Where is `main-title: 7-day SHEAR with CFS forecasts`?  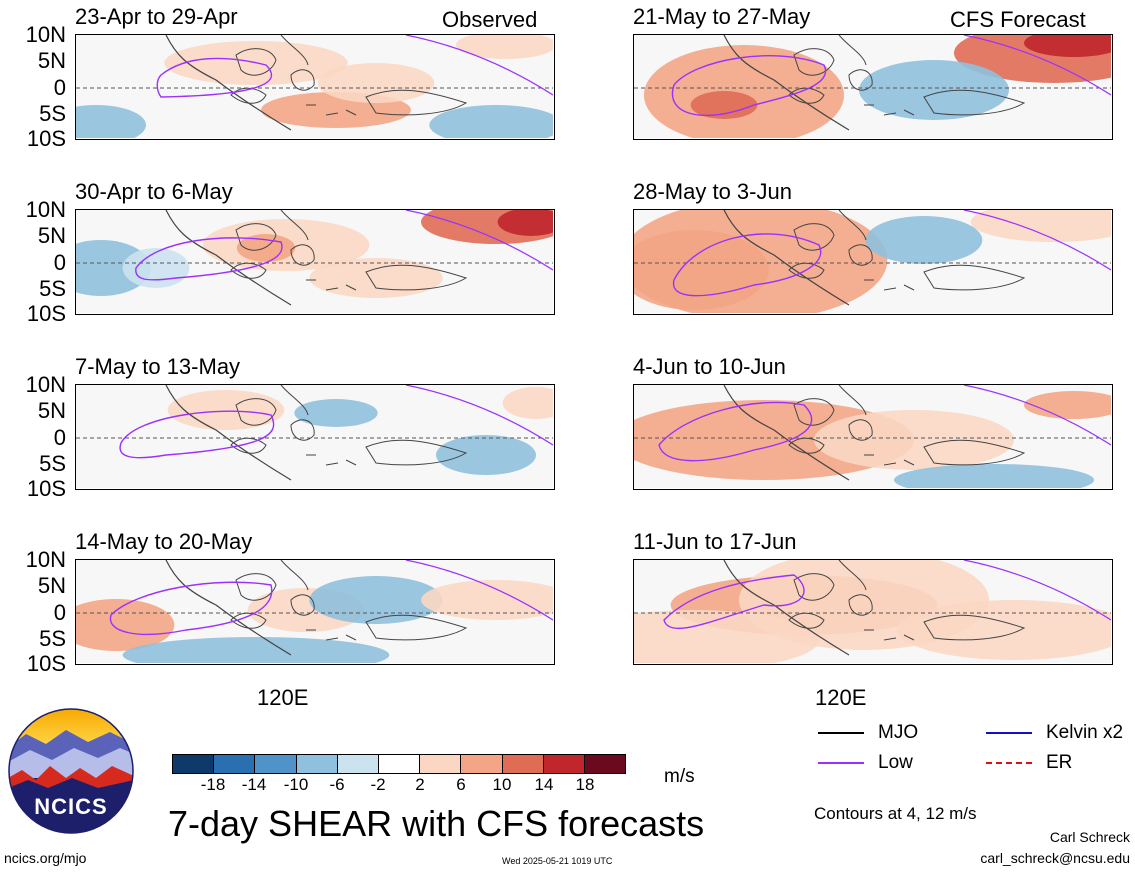
main-title: 7-day SHEAR with CFS forecasts is located at coordinates (436, 823).